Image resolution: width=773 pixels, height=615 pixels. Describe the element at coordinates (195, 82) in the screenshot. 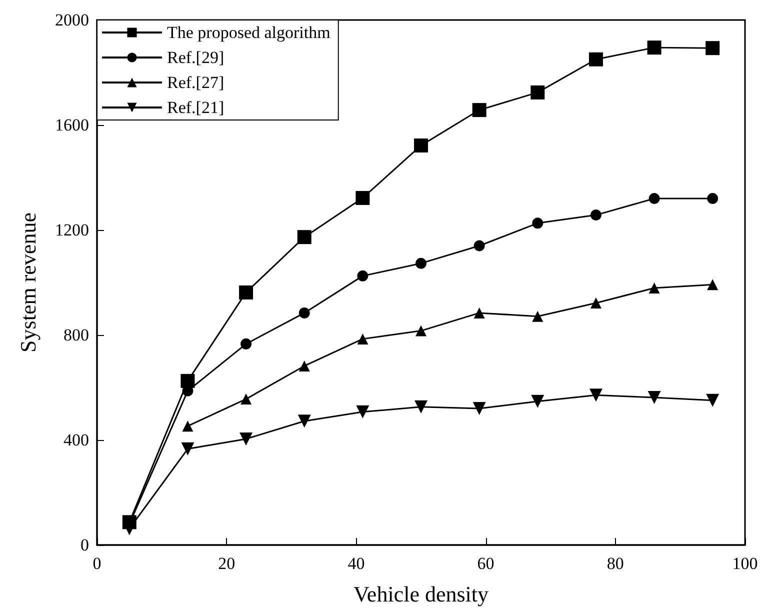

I see `legend-label: Ref.[27]` at that location.